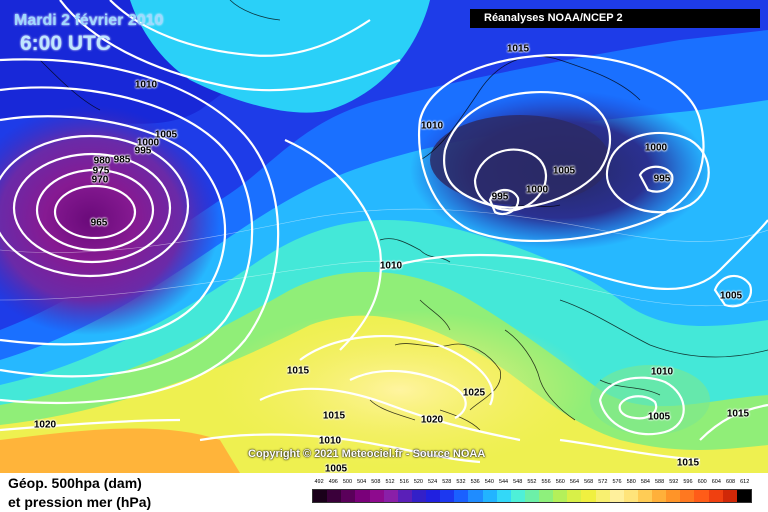 The image size is (768, 512). Describe the element at coordinates (319, 482) in the screenshot. I see `scale-tick-label: 492` at that location.